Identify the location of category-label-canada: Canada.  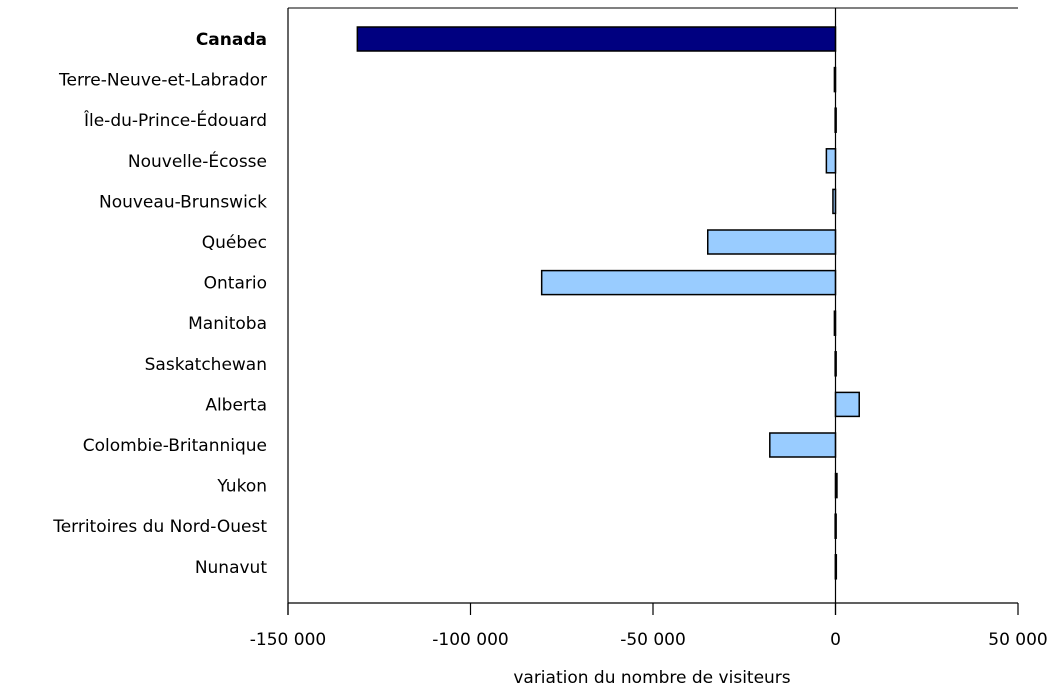
(231, 40).